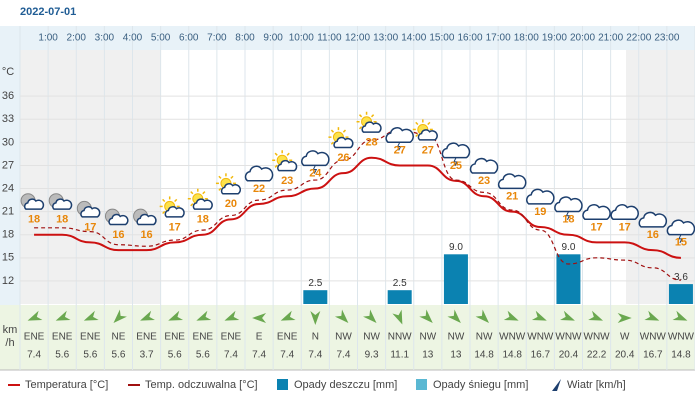  Describe the element at coordinates (666, 38) in the screenshot. I see `hour-label: 23:00` at that location.